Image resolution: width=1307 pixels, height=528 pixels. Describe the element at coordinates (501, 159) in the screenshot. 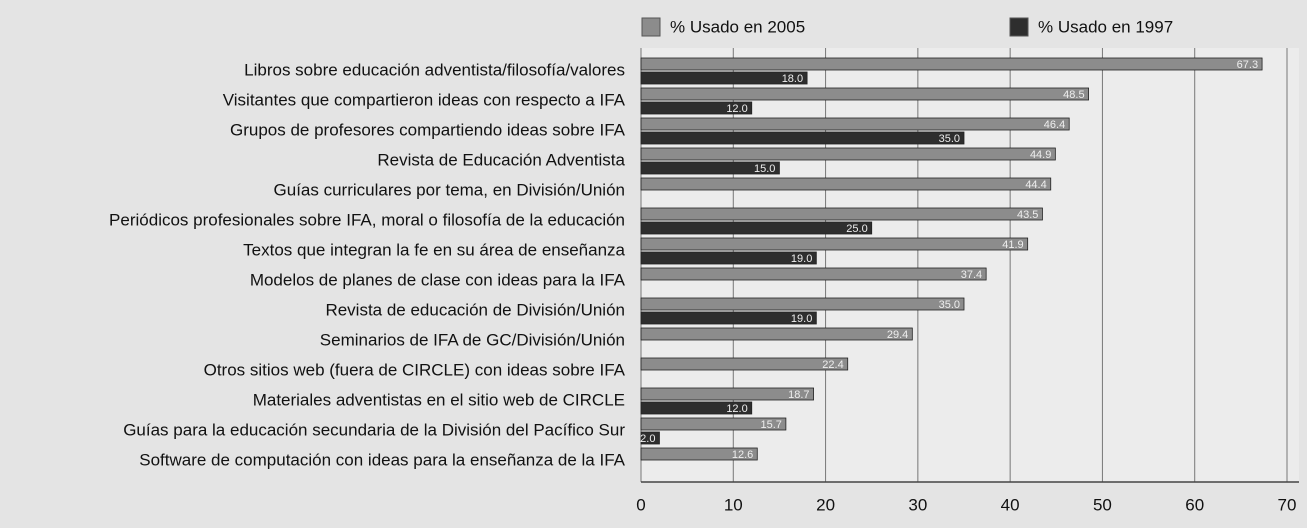

I see `y-tick-label: Revista de Educación Adventista` at that location.